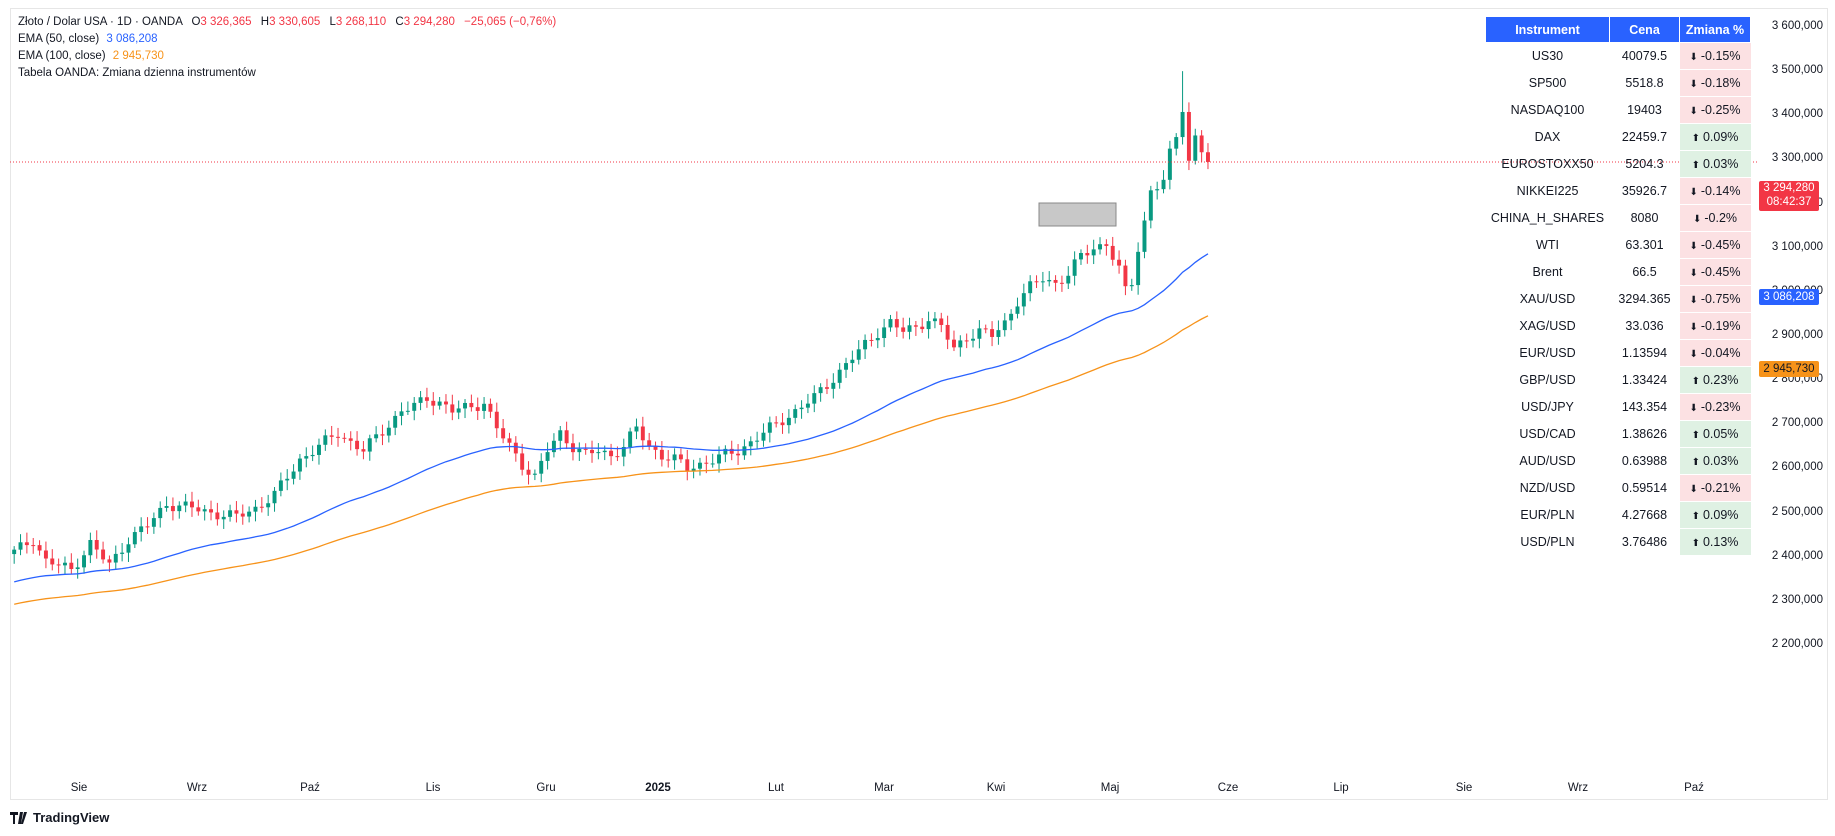  What do you see at coordinates (132, 39) in the screenshot?
I see `ema50-value: 3 086,208` at bounding box center [132, 39].